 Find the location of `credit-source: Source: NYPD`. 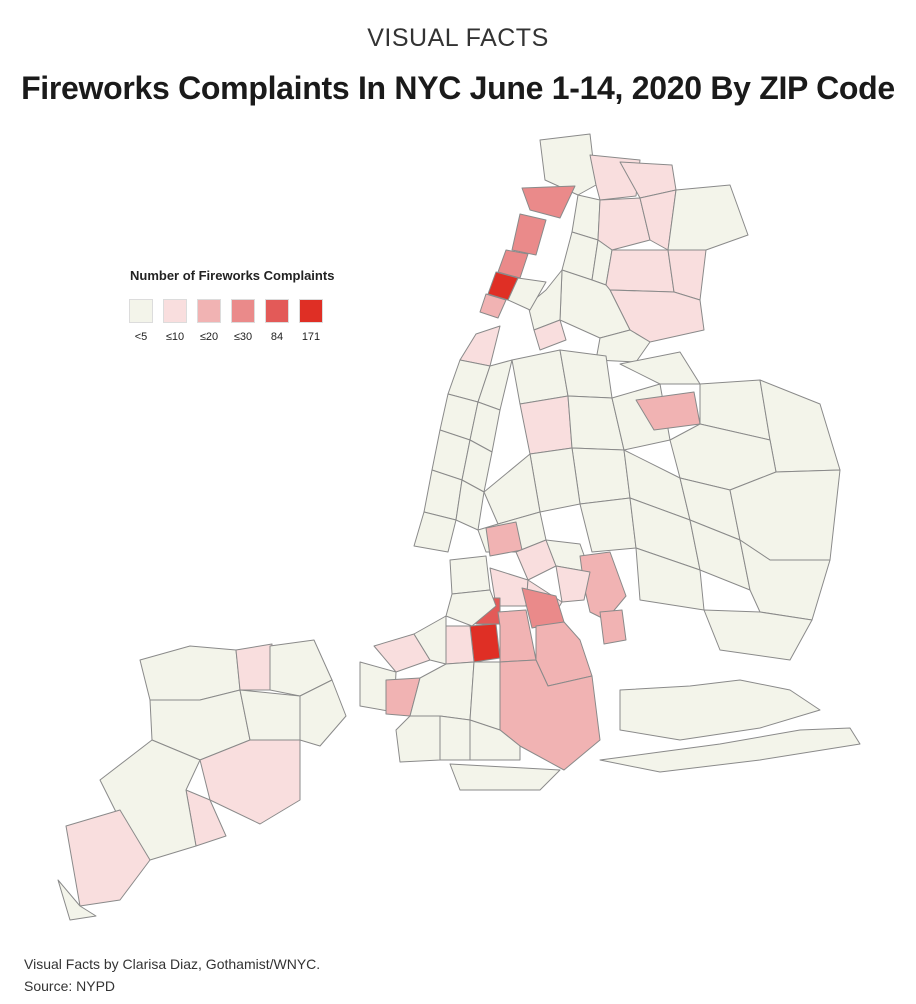

credit-source: Source: NYPD is located at coordinates (70, 986).